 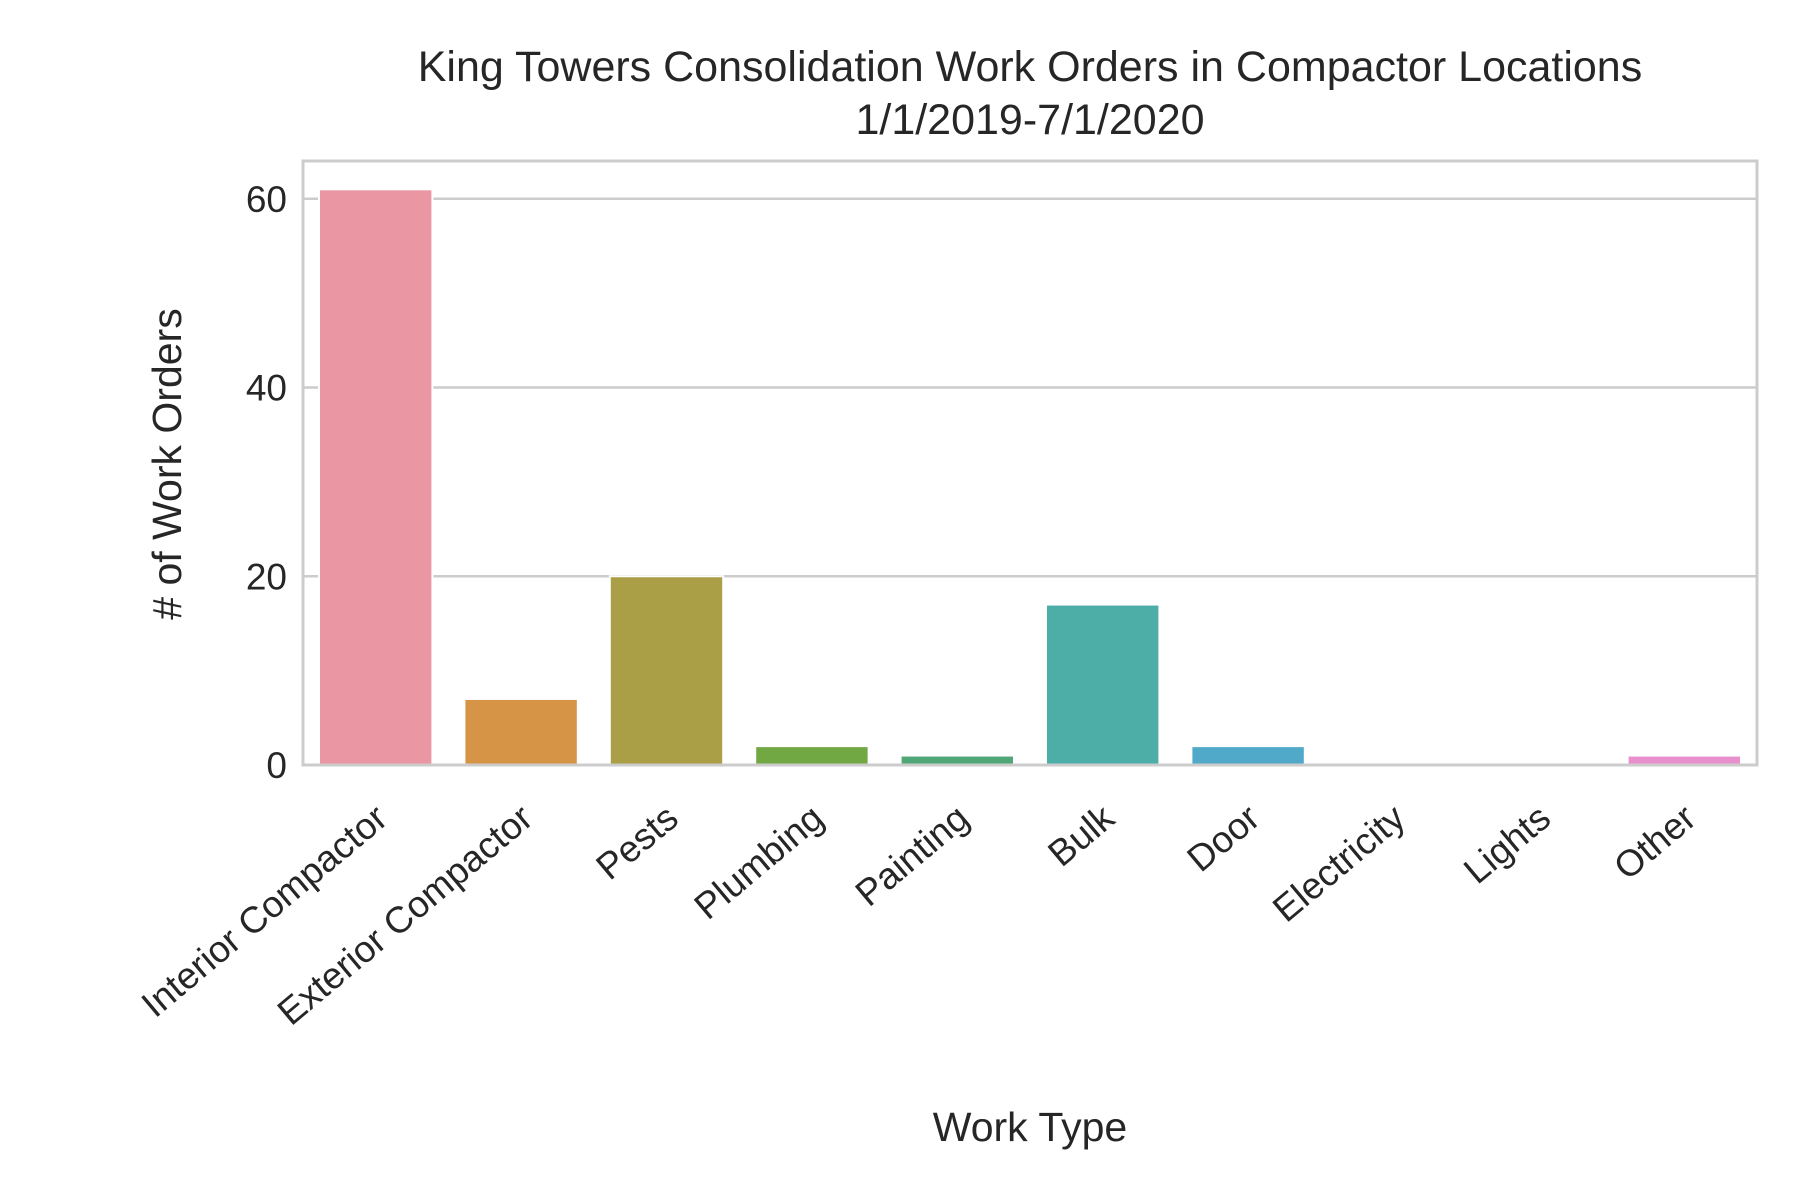 What do you see at coordinates (1030, 1127) in the screenshot?
I see `x-axis-label: Work Type` at bounding box center [1030, 1127].